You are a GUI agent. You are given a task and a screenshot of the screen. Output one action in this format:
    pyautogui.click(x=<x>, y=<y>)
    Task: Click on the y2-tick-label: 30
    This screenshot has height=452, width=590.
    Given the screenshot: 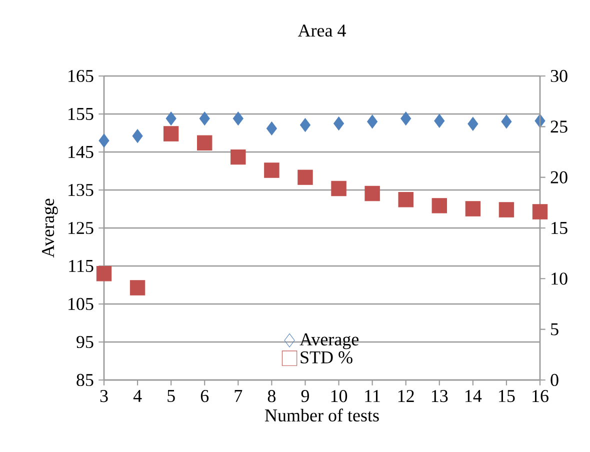 What is the action you would take?
    pyautogui.click(x=559, y=76)
    